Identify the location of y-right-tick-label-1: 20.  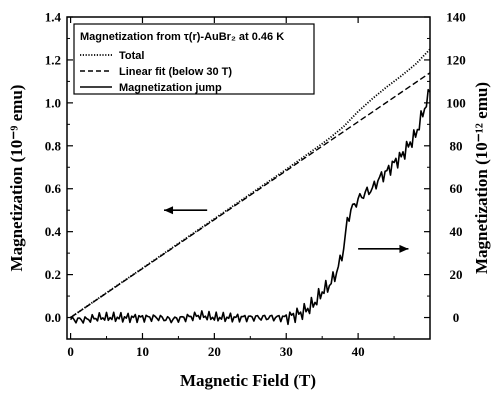
(456, 274).